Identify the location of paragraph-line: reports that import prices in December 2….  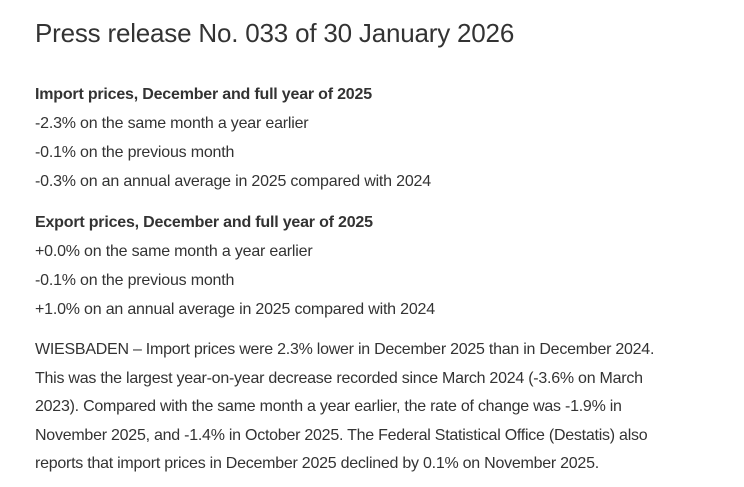
(317, 463).